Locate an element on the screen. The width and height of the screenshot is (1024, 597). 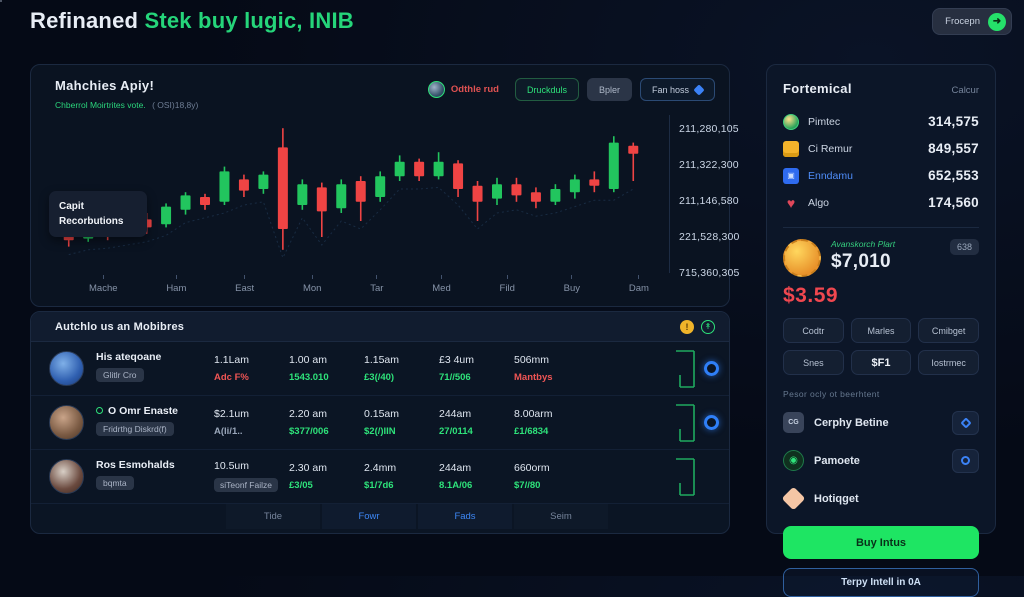
buy-button: Buy Intus is located at coordinates (881, 542).